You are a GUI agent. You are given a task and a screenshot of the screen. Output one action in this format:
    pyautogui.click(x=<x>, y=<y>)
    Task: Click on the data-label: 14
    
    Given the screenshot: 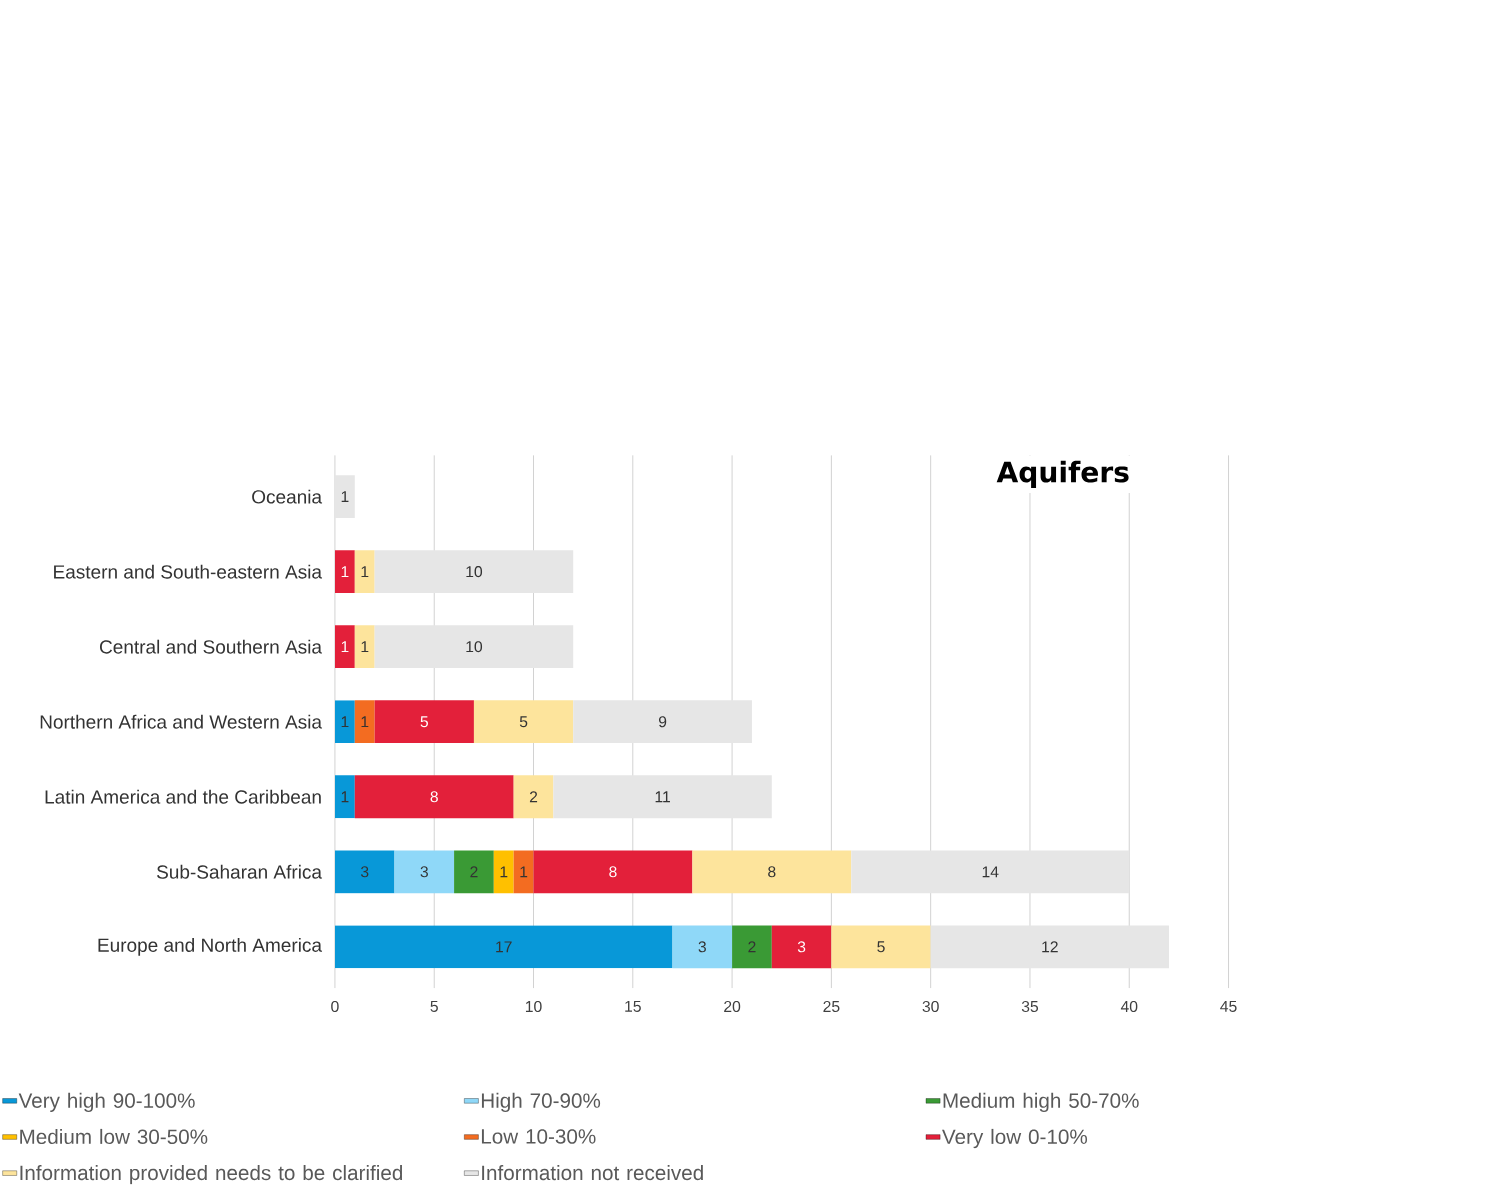 What is the action you would take?
    pyautogui.click(x=990, y=872)
    